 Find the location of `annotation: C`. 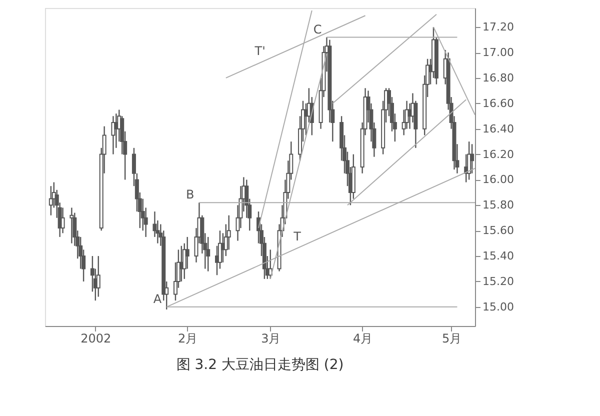

annotation: C is located at coordinates (317, 29).